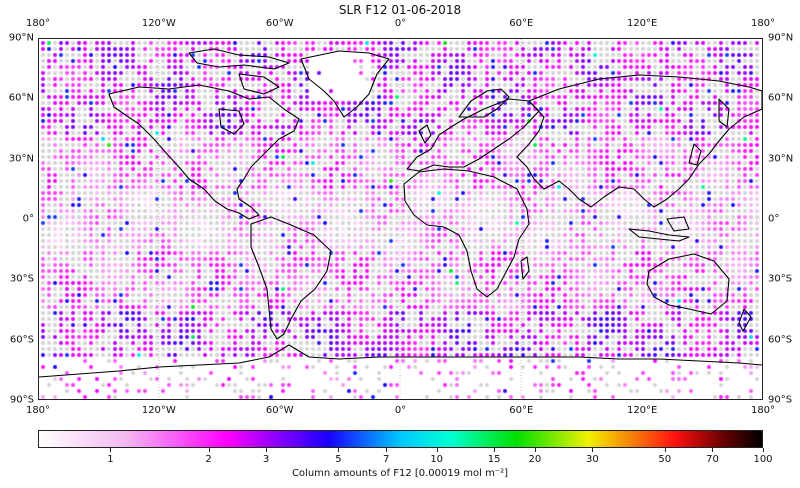  Describe the element at coordinates (774, 219) in the screenshot. I see `y-tick-label-right: 0°` at that location.